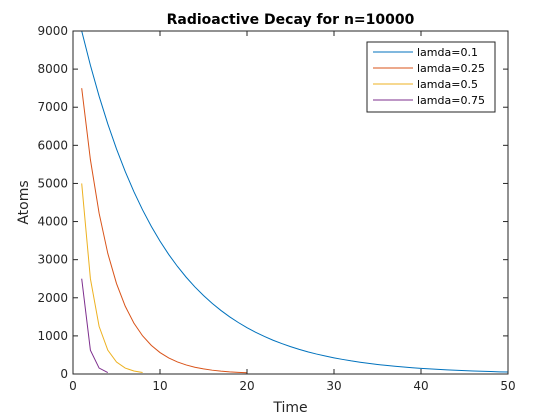 This screenshot has width=560, height=420. Describe the element at coordinates (289, 408) in the screenshot. I see `x-axis-label: Time` at that location.